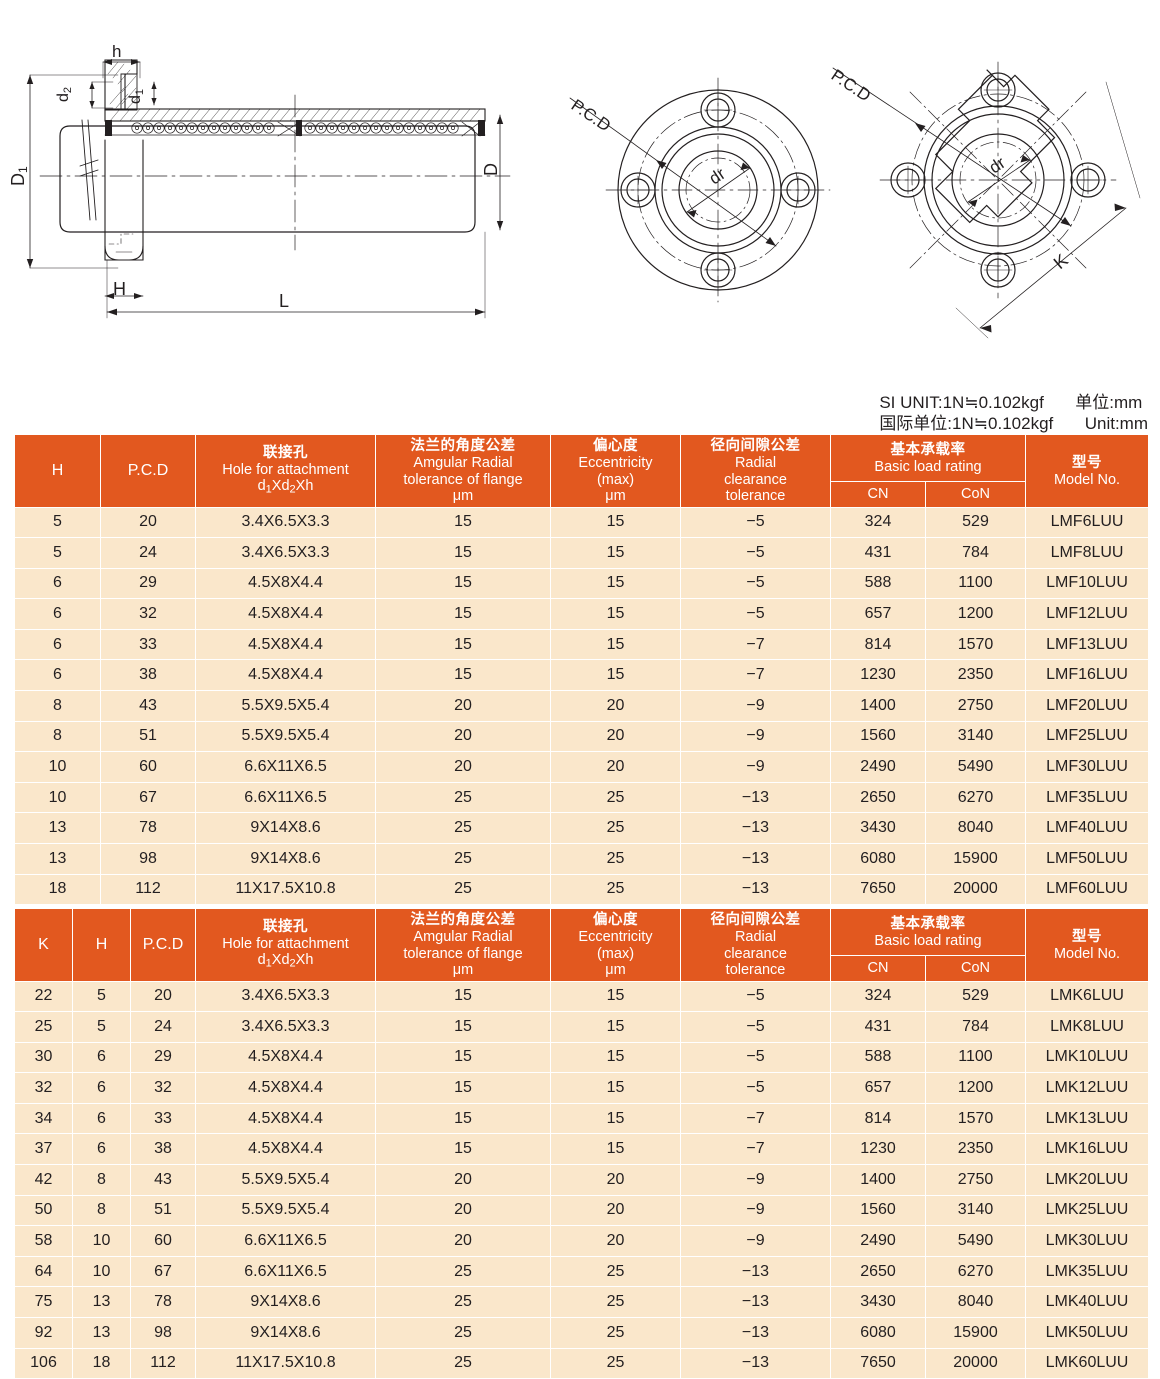  Describe the element at coordinates (1087, 889) in the screenshot. I see `cell-model: LMF60LUU` at that location.